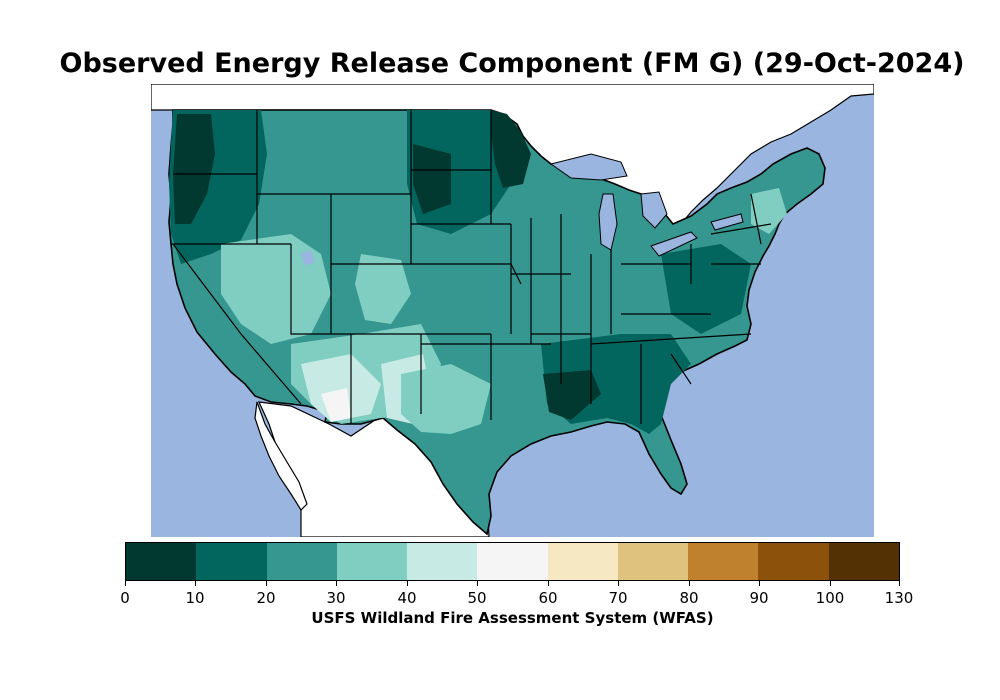 Image resolution: width=1000 pixels, height=700 pixels. I want to click on colorbar-ticks: 0 10 20 30 40 50 60 70 80 90 100 130, so click(516, 596).